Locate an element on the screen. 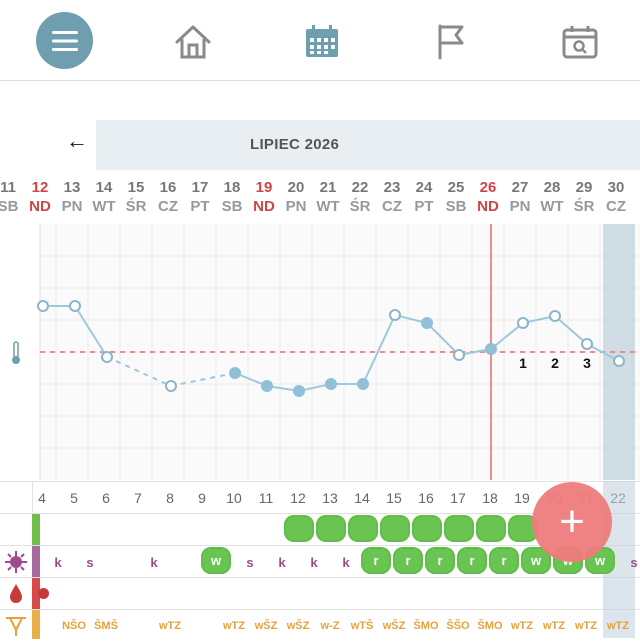 Image resolution: width=640 pixels, height=643 pixels. fertility-row is located at coordinates (320, 529).